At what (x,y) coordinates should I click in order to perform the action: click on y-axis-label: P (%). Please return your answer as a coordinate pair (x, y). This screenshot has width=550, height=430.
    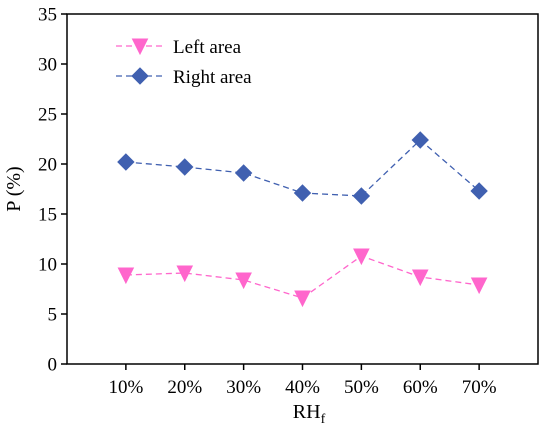
    Looking at the image, I should click on (14, 188).